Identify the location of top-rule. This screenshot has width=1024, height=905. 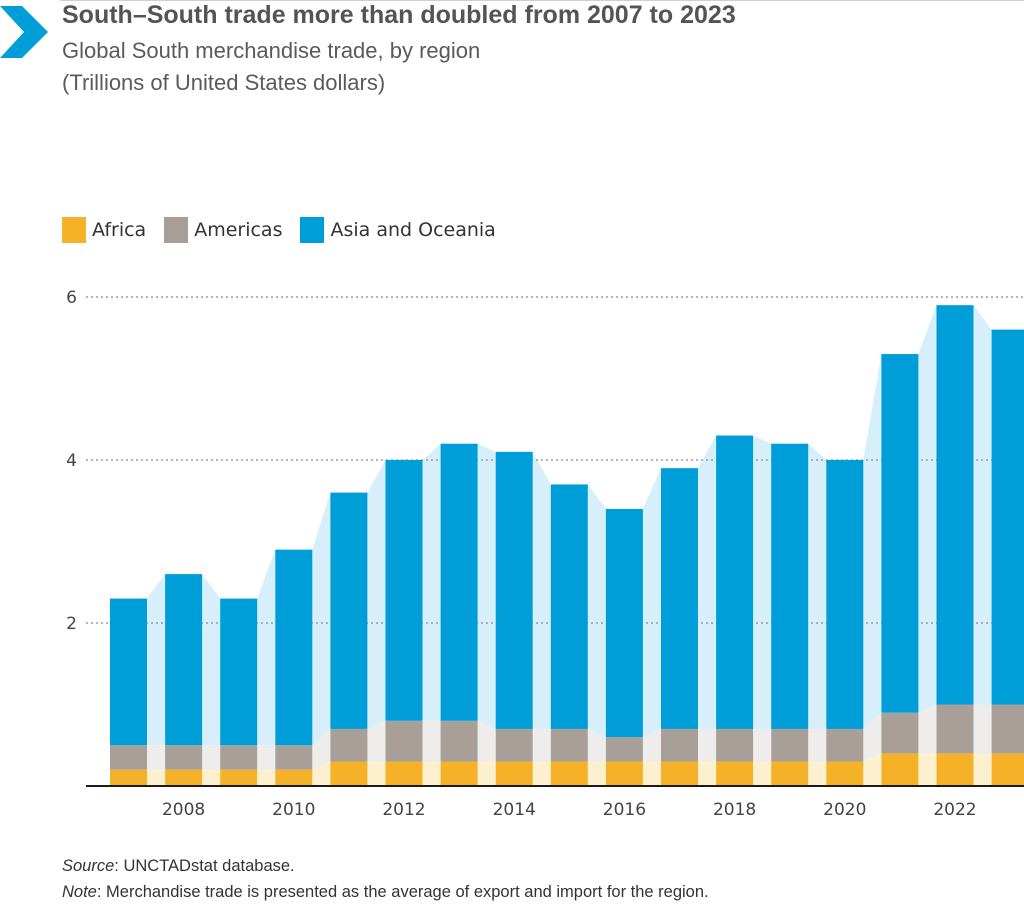
(542, 0).